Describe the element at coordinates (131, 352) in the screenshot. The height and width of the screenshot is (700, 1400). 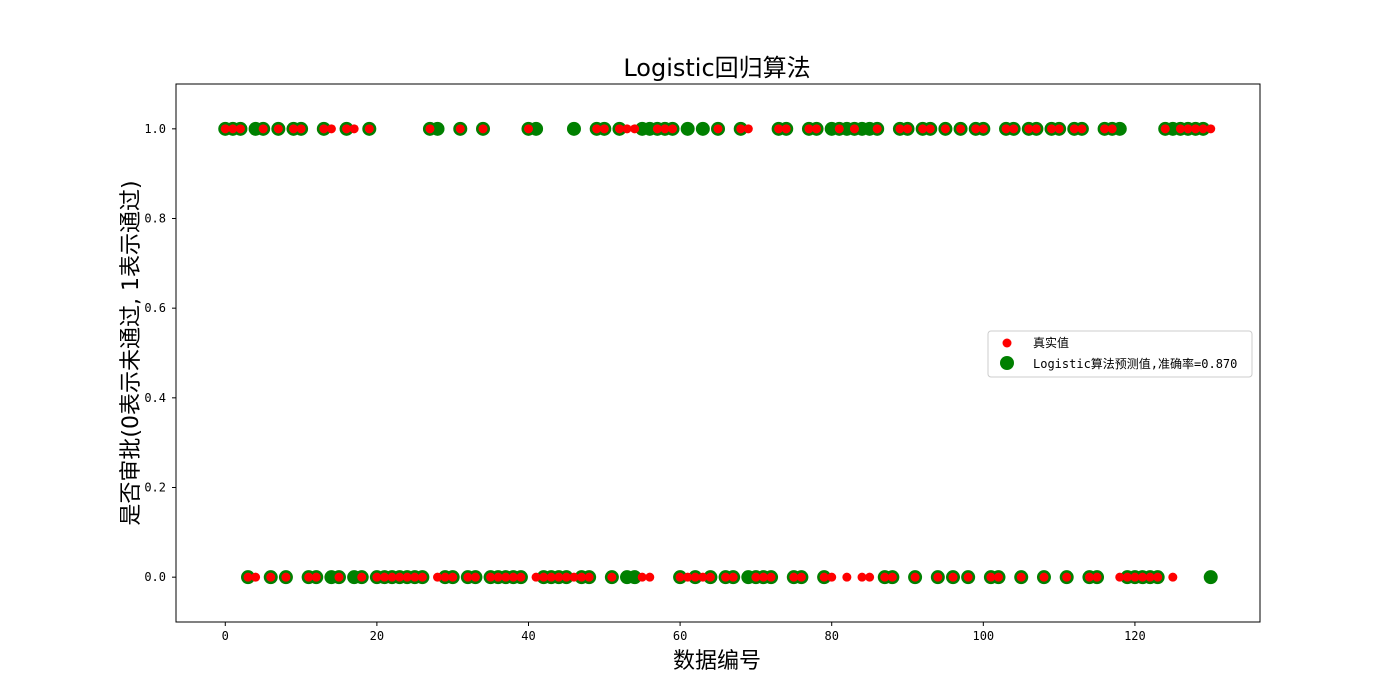
I see `y-axis-label: 是否审批(0表示未通过, 1表示通过)` at that location.